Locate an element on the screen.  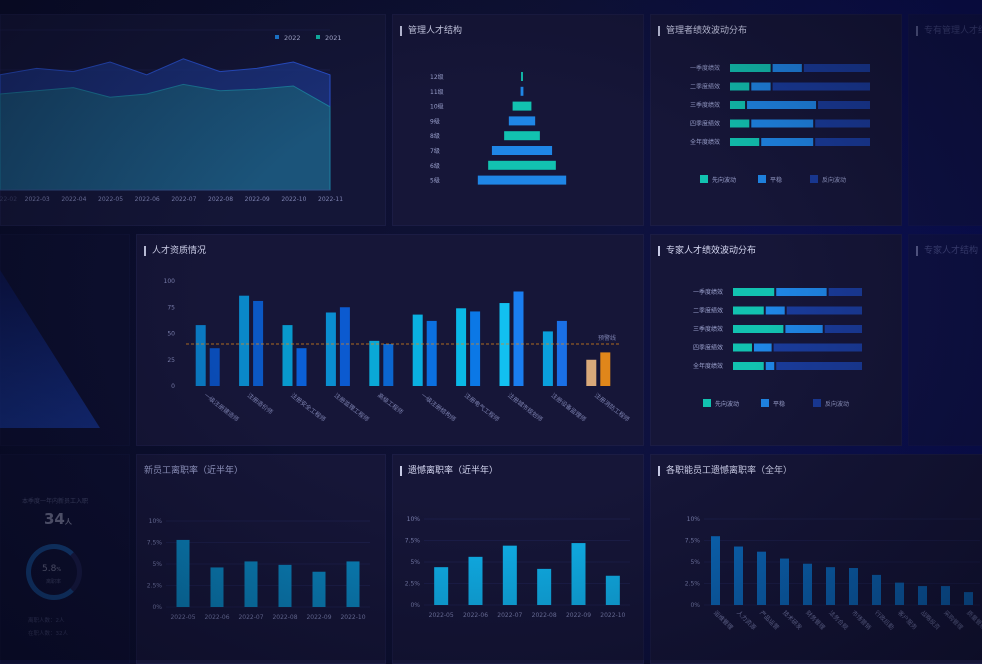
y-tick-label: 50 is located at coordinates (171, 334).